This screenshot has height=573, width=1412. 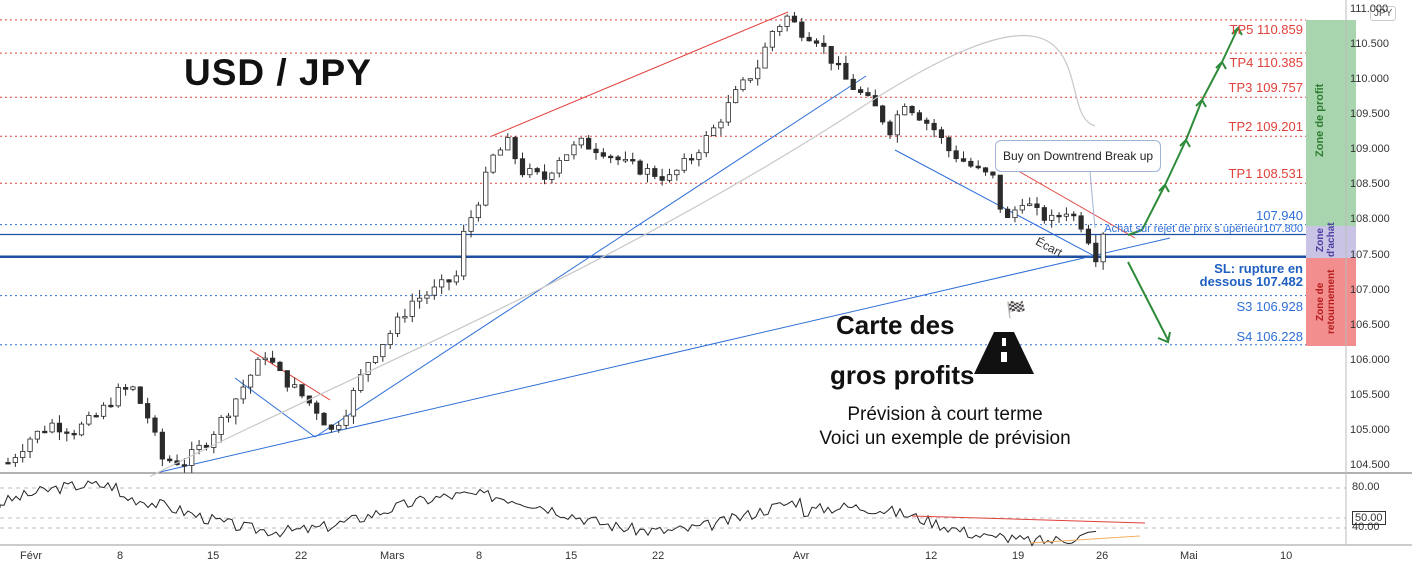 I want to click on rsi-orange-trend, so click(x=1085, y=539).